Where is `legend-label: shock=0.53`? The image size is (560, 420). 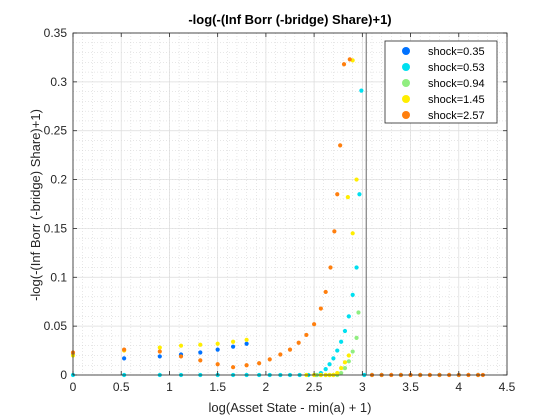 legend-label: shock=0.53 is located at coordinates (456, 68).